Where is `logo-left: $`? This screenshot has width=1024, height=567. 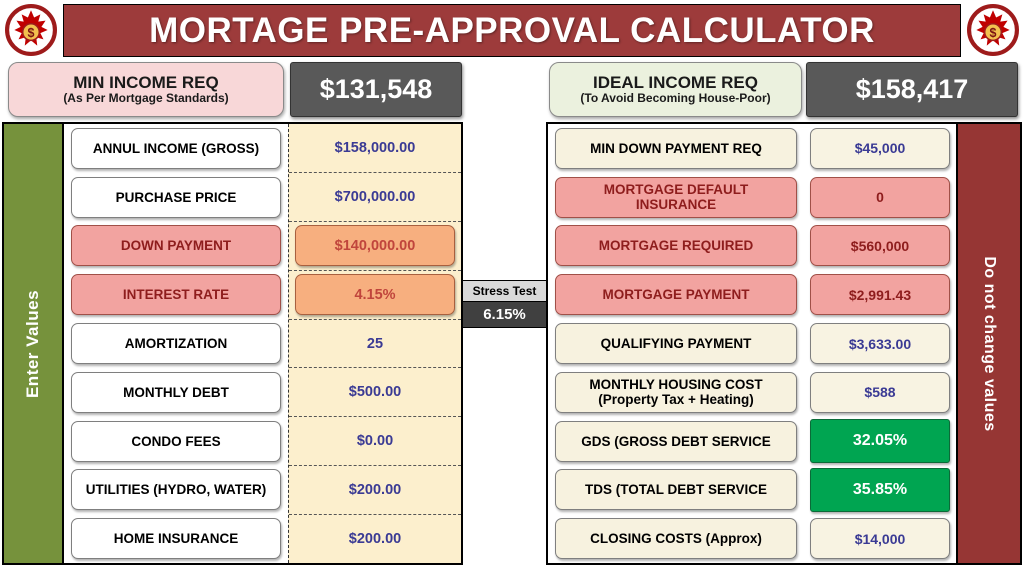 logo-left: $ is located at coordinates (31, 30).